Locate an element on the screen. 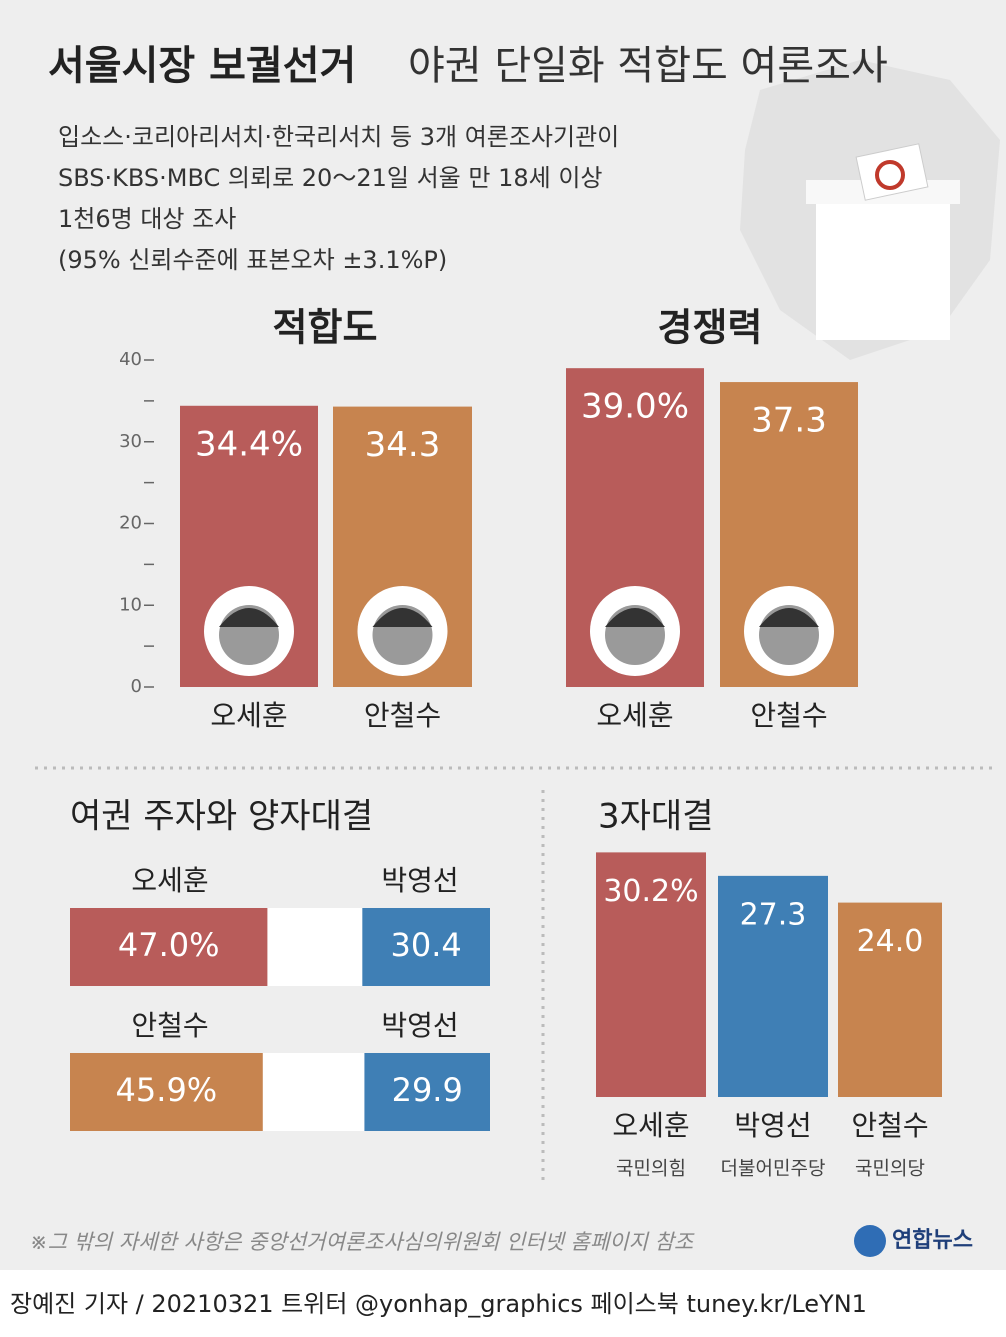 The width and height of the screenshot is (1006, 1337). y-tick-label: 20 is located at coordinates (130, 523).